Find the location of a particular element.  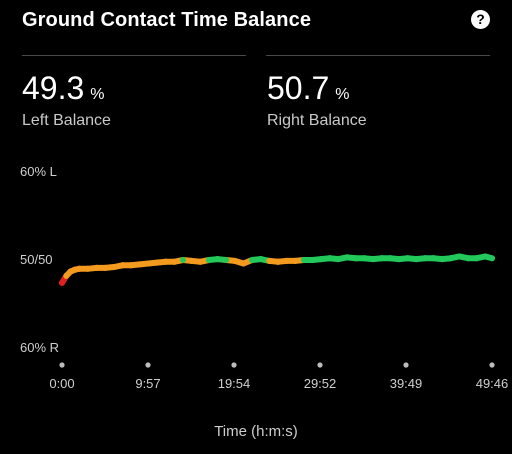

y-tick-label: 60% L is located at coordinates (38, 171).